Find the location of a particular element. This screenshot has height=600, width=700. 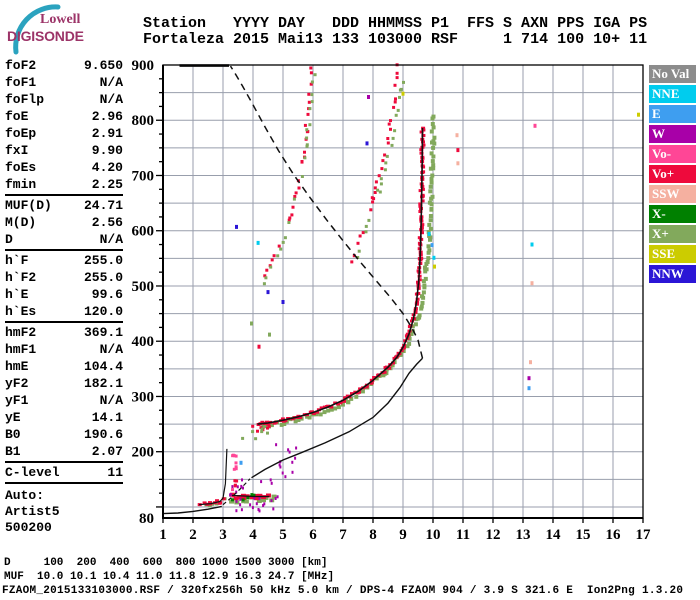

legend-item: Vo+ is located at coordinates (672, 174).